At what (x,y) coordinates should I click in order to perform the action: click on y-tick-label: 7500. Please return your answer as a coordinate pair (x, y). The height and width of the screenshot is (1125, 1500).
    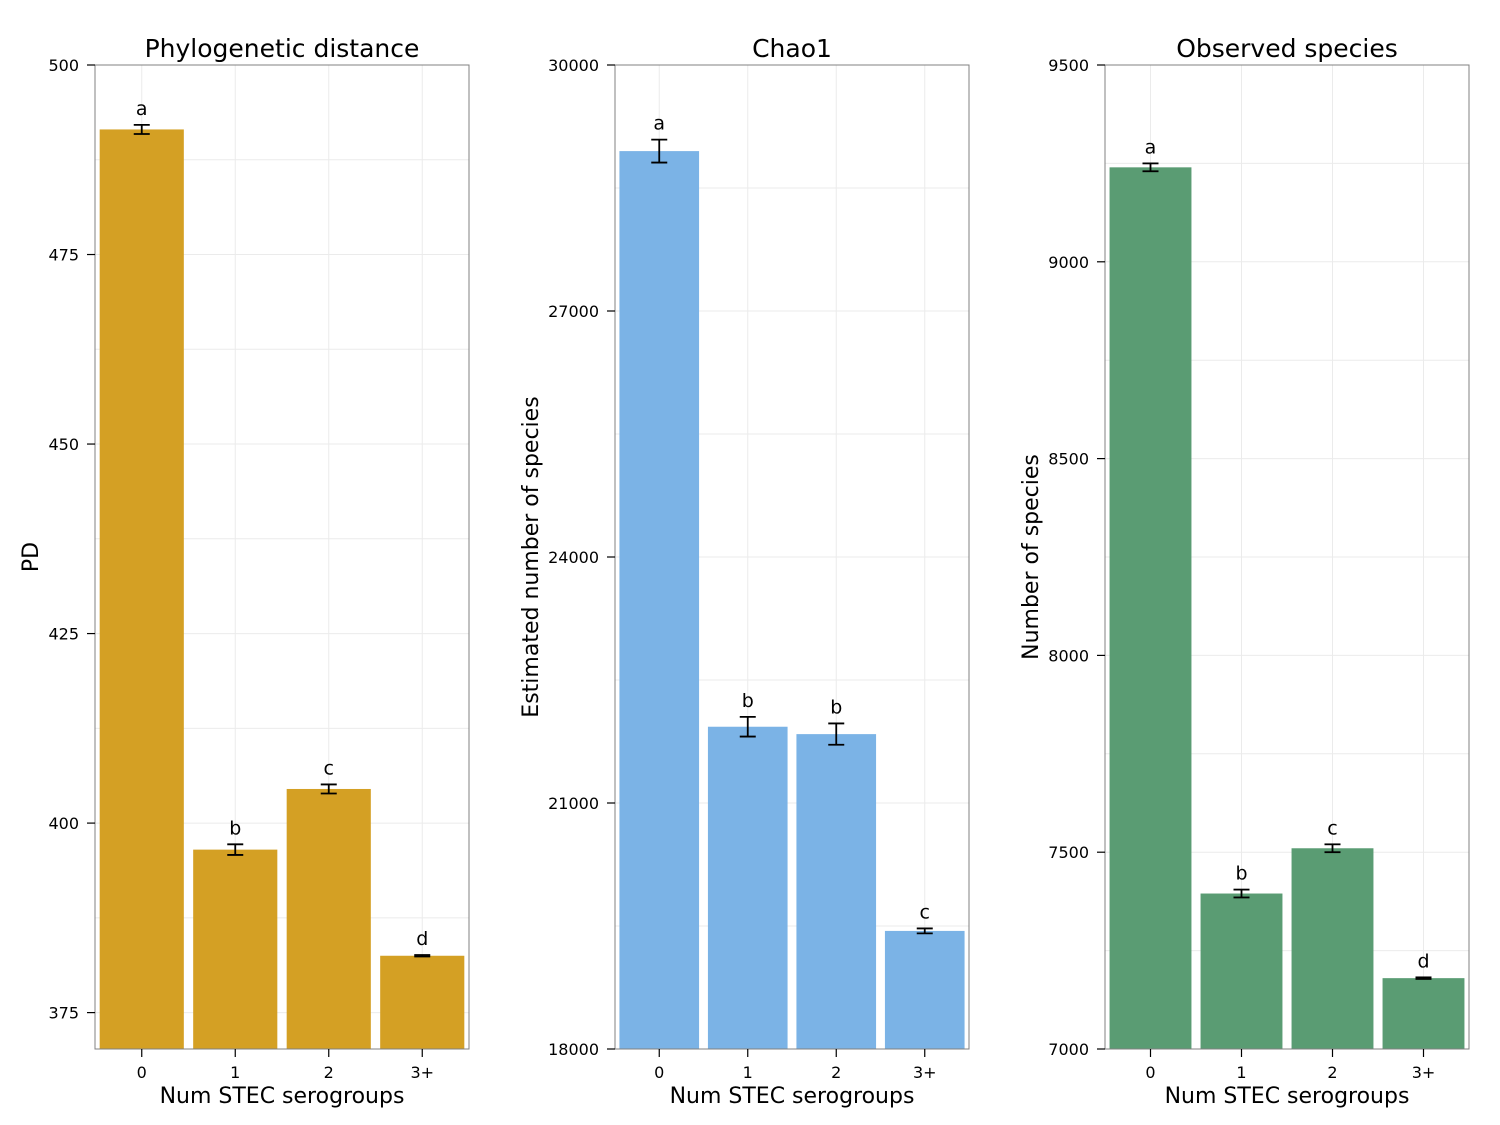
    Looking at the image, I should click on (1068, 852).